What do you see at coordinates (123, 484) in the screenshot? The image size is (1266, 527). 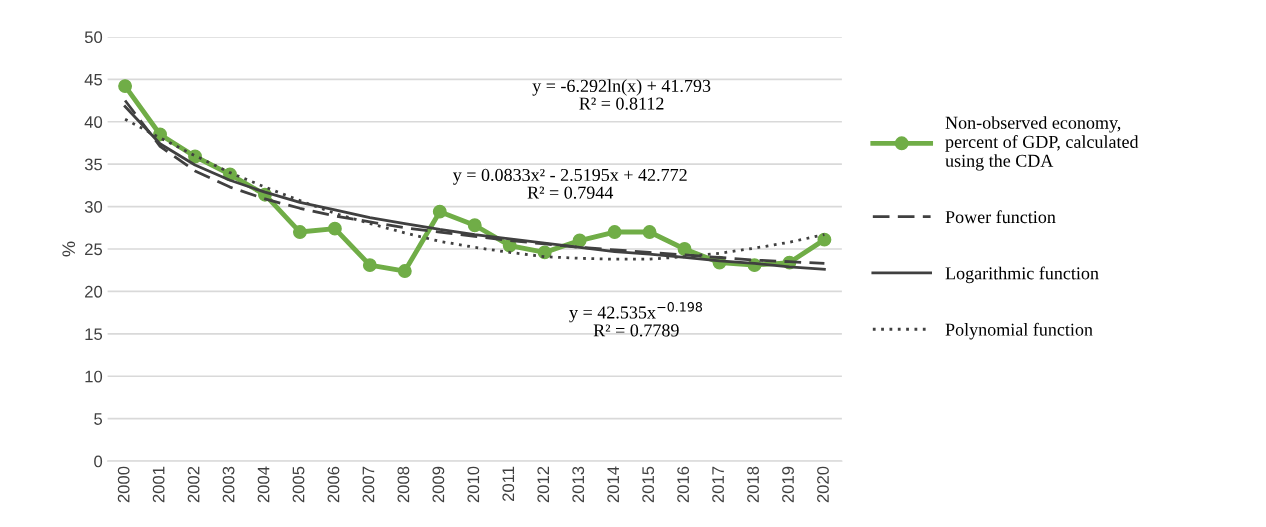 I see `x-tick-label: 2000` at bounding box center [123, 484].